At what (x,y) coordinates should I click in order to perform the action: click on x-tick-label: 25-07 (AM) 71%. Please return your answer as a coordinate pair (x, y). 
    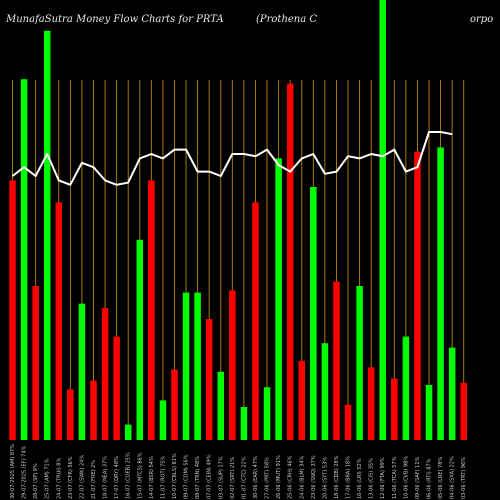
    Looking at the image, I should click on (48, 478).